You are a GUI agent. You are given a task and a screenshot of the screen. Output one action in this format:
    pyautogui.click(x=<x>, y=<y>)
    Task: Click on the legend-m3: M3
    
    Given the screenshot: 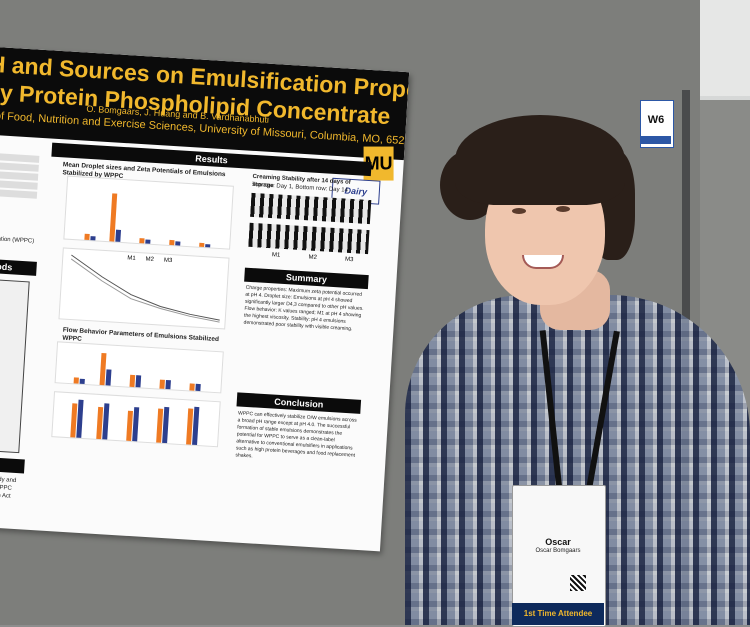 What is the action you would take?
    pyautogui.click(x=168, y=261)
    